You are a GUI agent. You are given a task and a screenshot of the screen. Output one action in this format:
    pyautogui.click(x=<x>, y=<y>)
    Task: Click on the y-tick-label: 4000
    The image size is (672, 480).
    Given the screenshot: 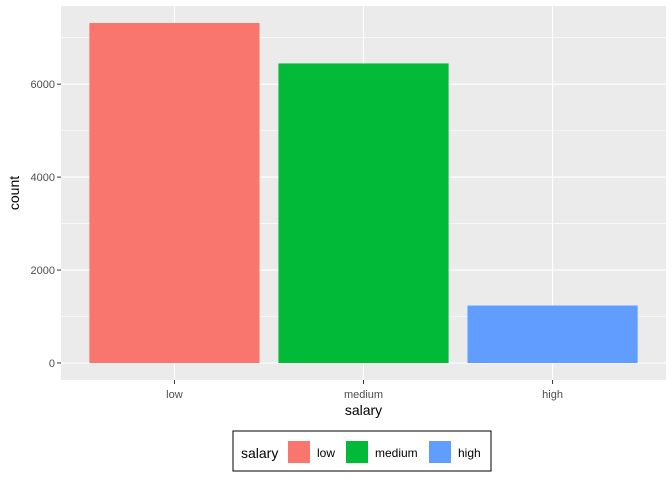 What is the action you would take?
    pyautogui.click(x=43, y=178)
    